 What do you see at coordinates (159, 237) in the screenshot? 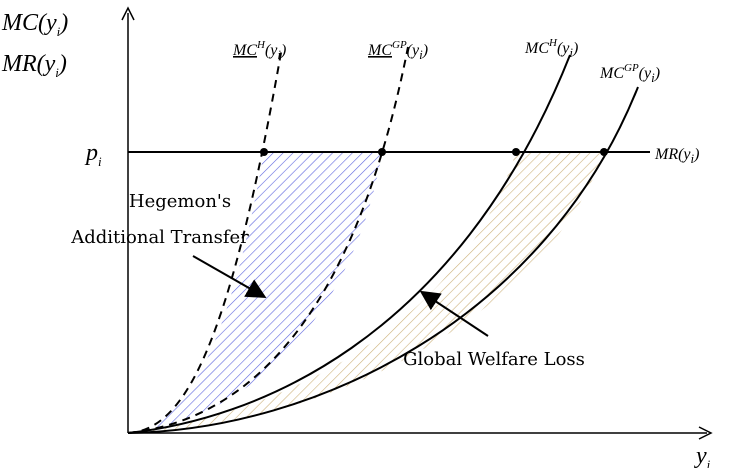
I see `hegemon-label-line2: Additional Transfer` at bounding box center [159, 237].